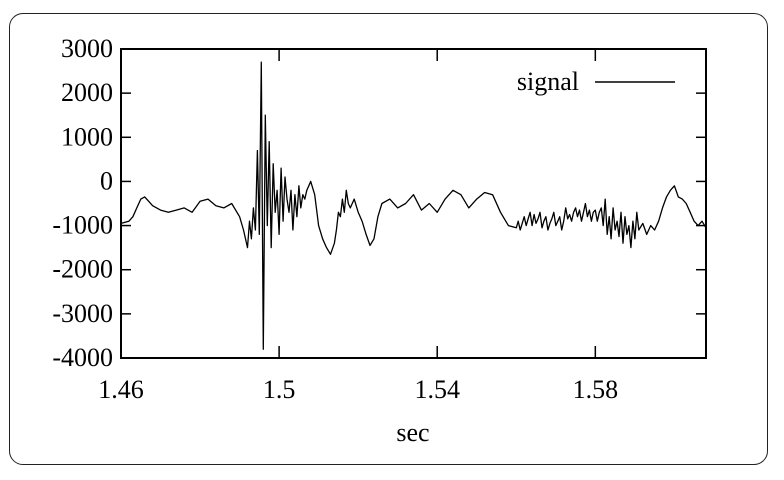 This screenshot has width=784, height=480. What do you see at coordinates (82, 203) in the screenshot?
I see `y-tick-labels: 3000 2000 1000 0 -1000 -2000 -3000 -4000` at bounding box center [82, 203].